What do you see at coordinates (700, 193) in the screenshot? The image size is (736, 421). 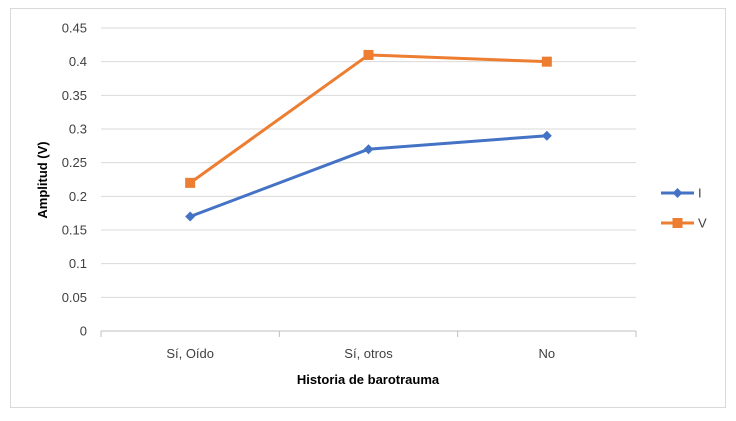 I see `legend-label: I` at bounding box center [700, 193].